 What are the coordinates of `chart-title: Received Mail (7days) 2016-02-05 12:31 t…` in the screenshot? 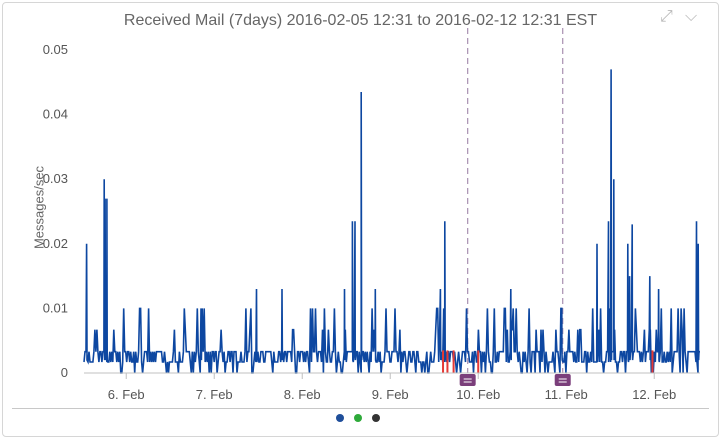 It's located at (360, 20).